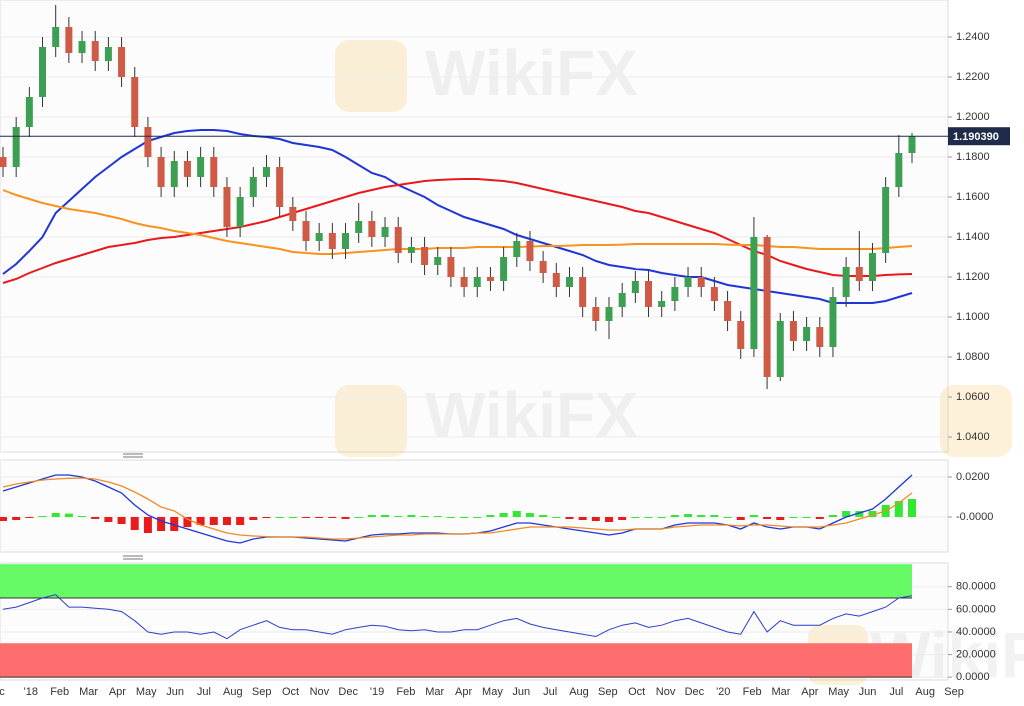  Describe the element at coordinates (973, 397) in the screenshot. I see `y-tick-label: 1.0600` at that location.